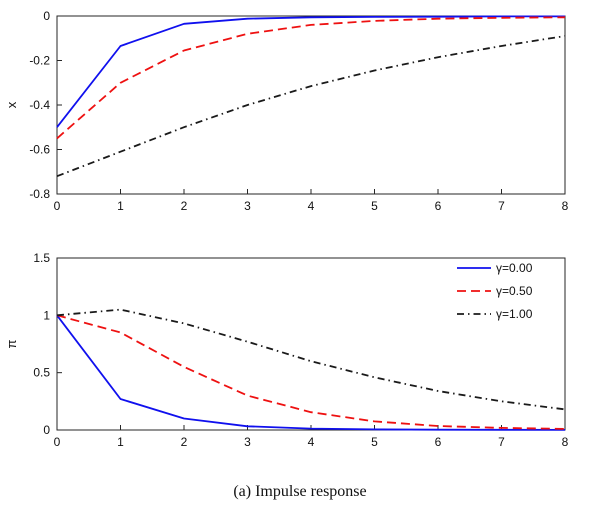 The height and width of the screenshot is (517, 600). I want to click on legend-entry-label: γ=1.00, so click(514, 314).